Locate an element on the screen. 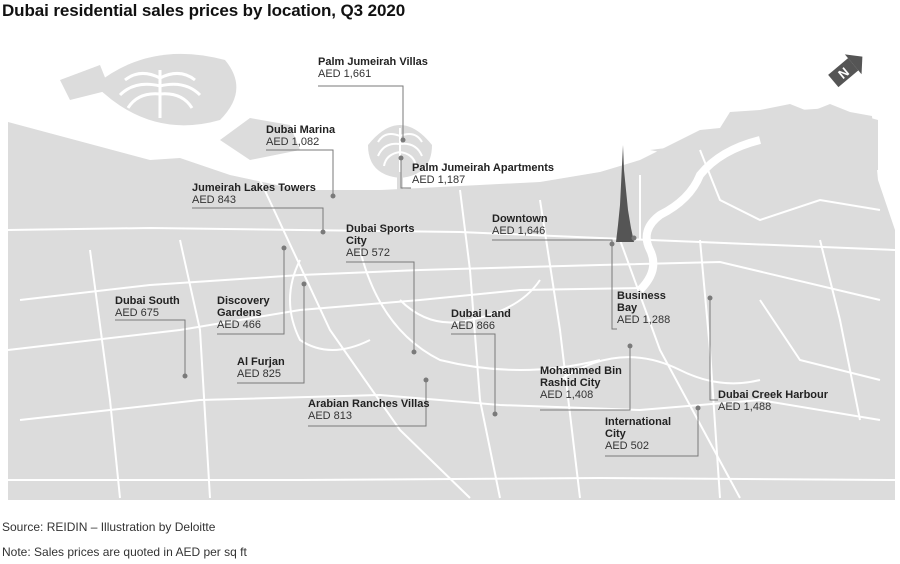  leader-creek-harbour is located at coordinates (713, 349).